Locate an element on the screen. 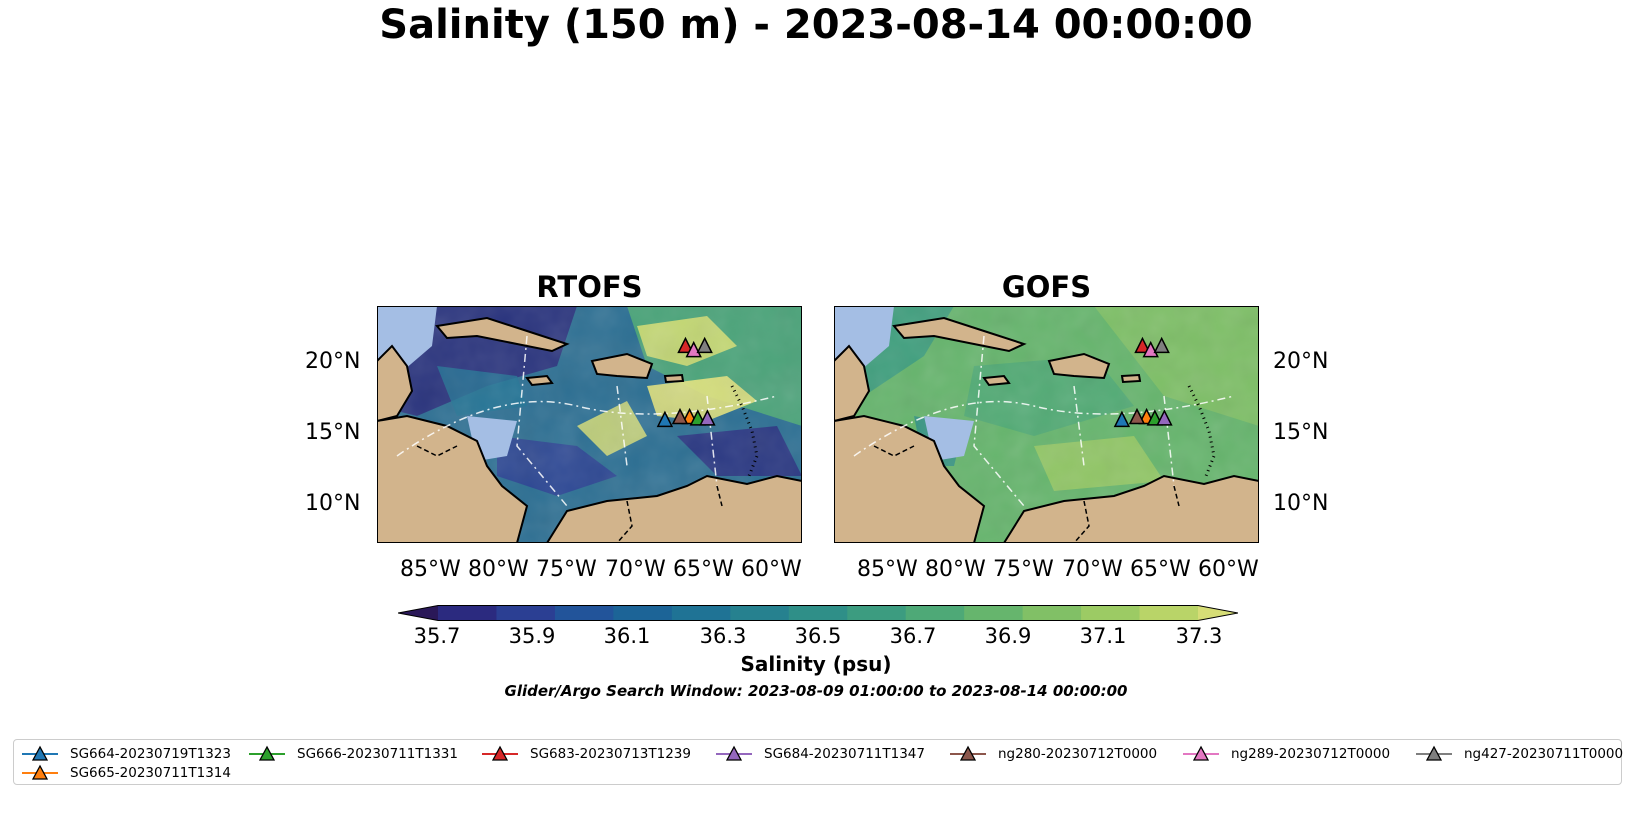  colorbar-tick: 35.7 is located at coordinates (437, 636).